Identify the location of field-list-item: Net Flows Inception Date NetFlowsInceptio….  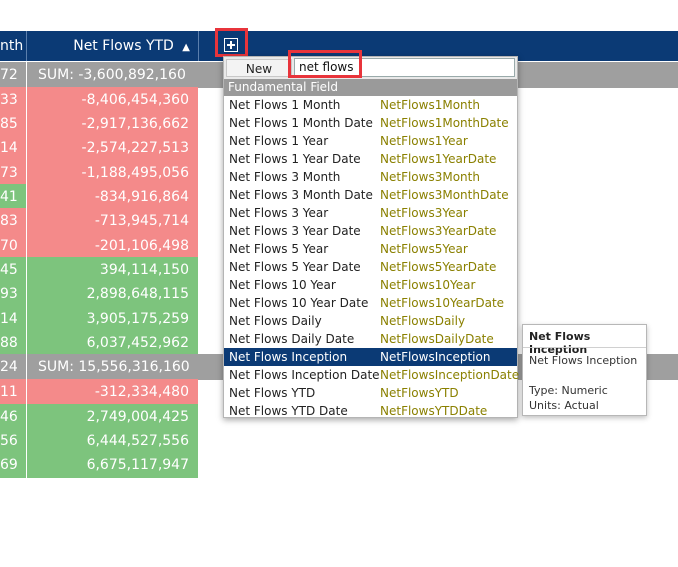
(372, 375).